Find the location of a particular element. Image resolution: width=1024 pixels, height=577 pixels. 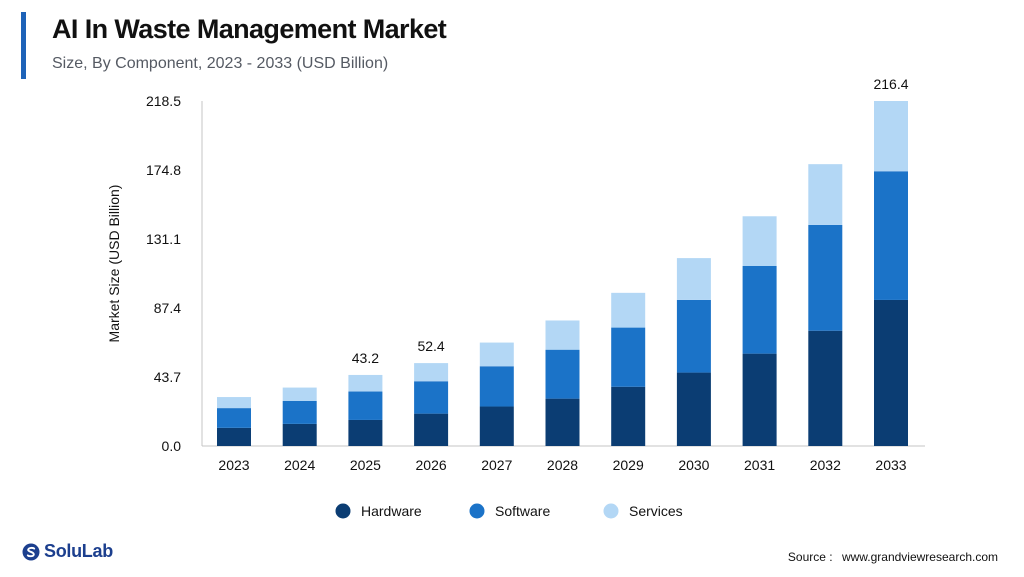

bar-services-2027 is located at coordinates (496, 354).